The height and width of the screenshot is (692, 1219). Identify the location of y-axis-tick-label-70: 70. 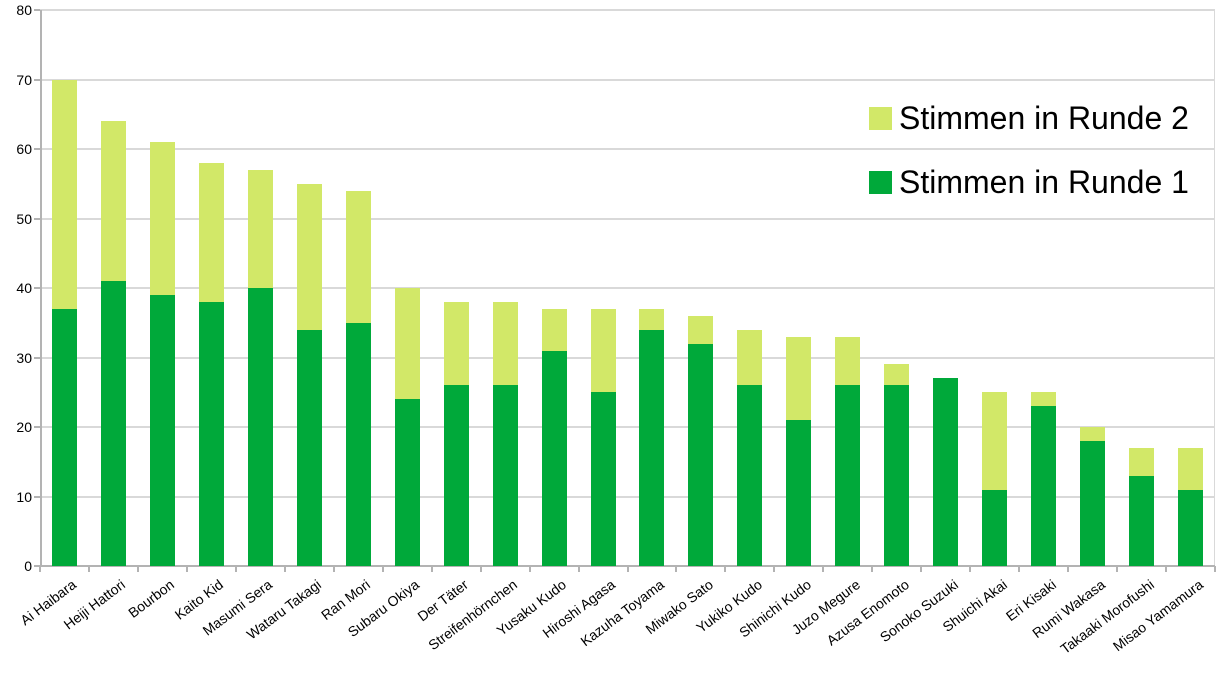
(24, 79).